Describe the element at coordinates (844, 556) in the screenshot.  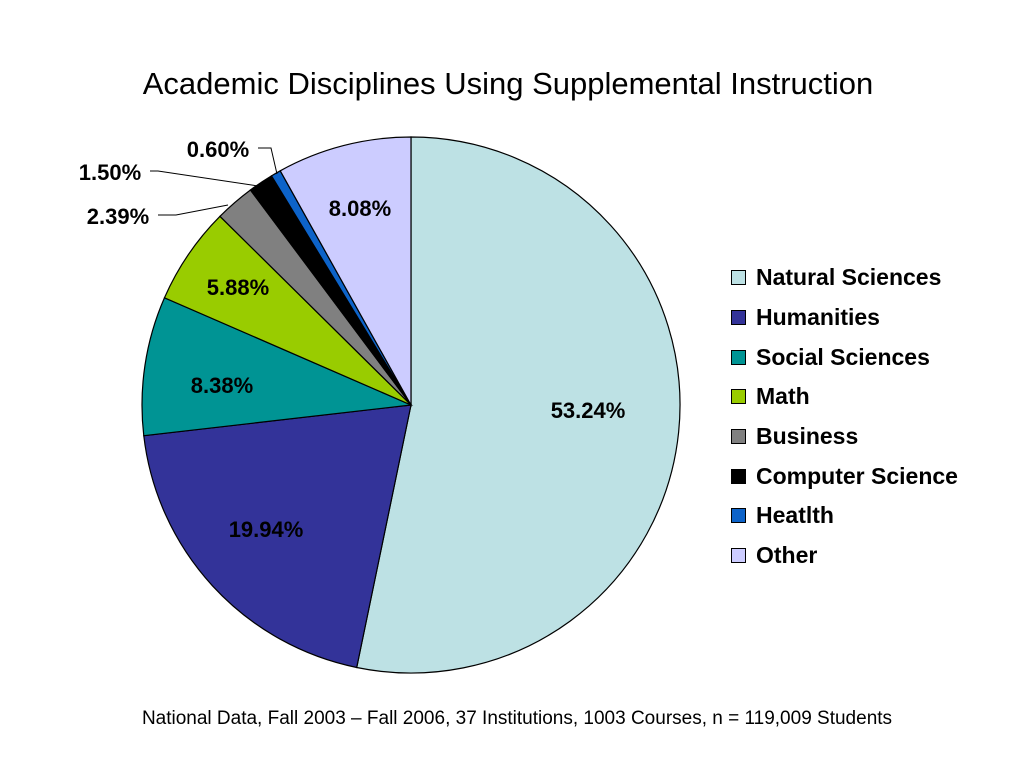
I see `legend-item: Other` at that location.